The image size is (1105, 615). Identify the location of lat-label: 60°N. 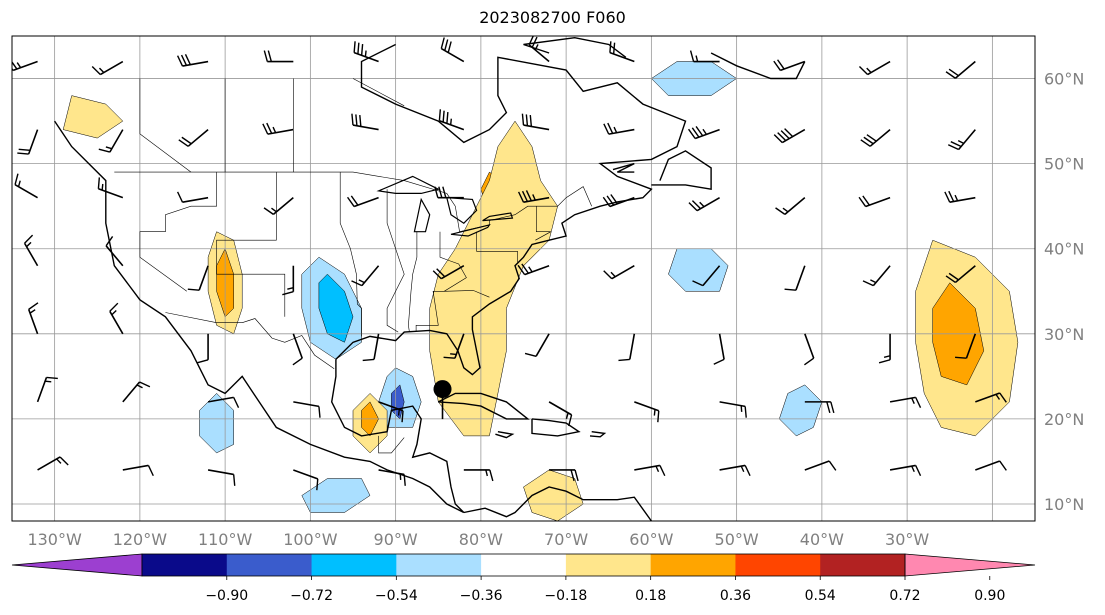
(1064, 79).